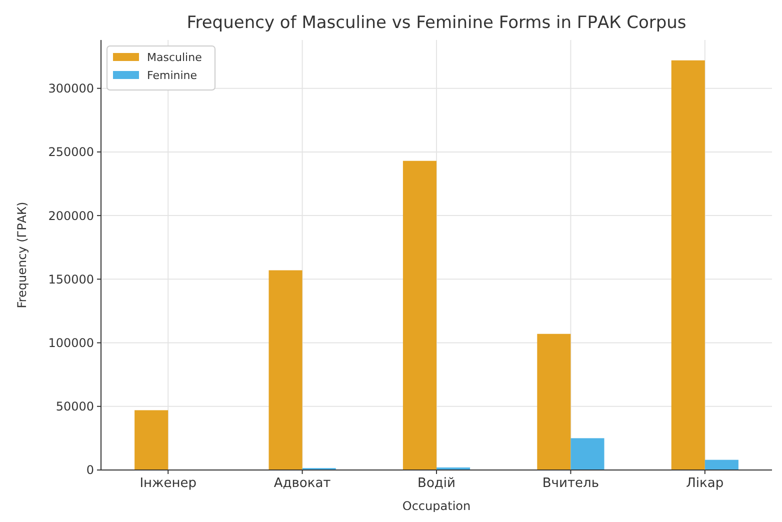 The height and width of the screenshot is (522, 782). What do you see at coordinates (22, 255) in the screenshot?
I see `y-axis-title: Frequency (ГРАК)` at bounding box center [22, 255].